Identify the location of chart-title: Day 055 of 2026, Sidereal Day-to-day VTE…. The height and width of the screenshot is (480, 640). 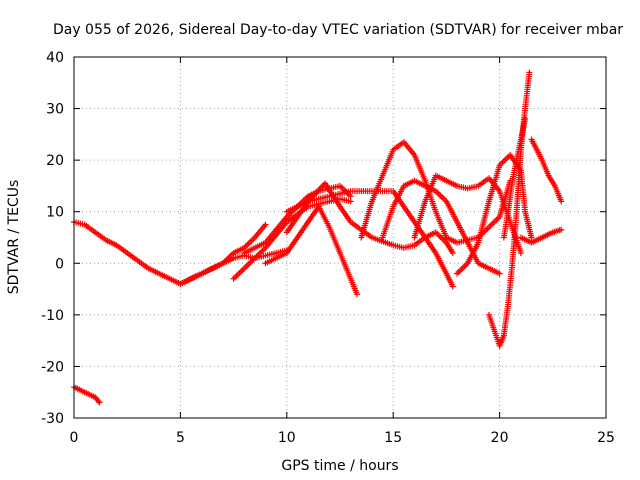
(338, 30).